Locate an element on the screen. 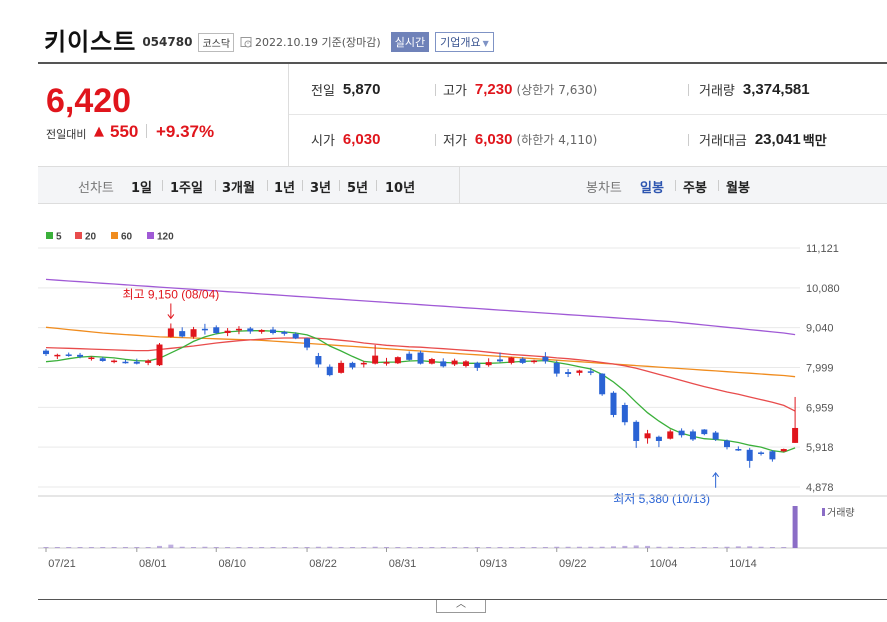 The image size is (887, 622). upper-limit-value: 7,630) is located at coordinates (578, 89).